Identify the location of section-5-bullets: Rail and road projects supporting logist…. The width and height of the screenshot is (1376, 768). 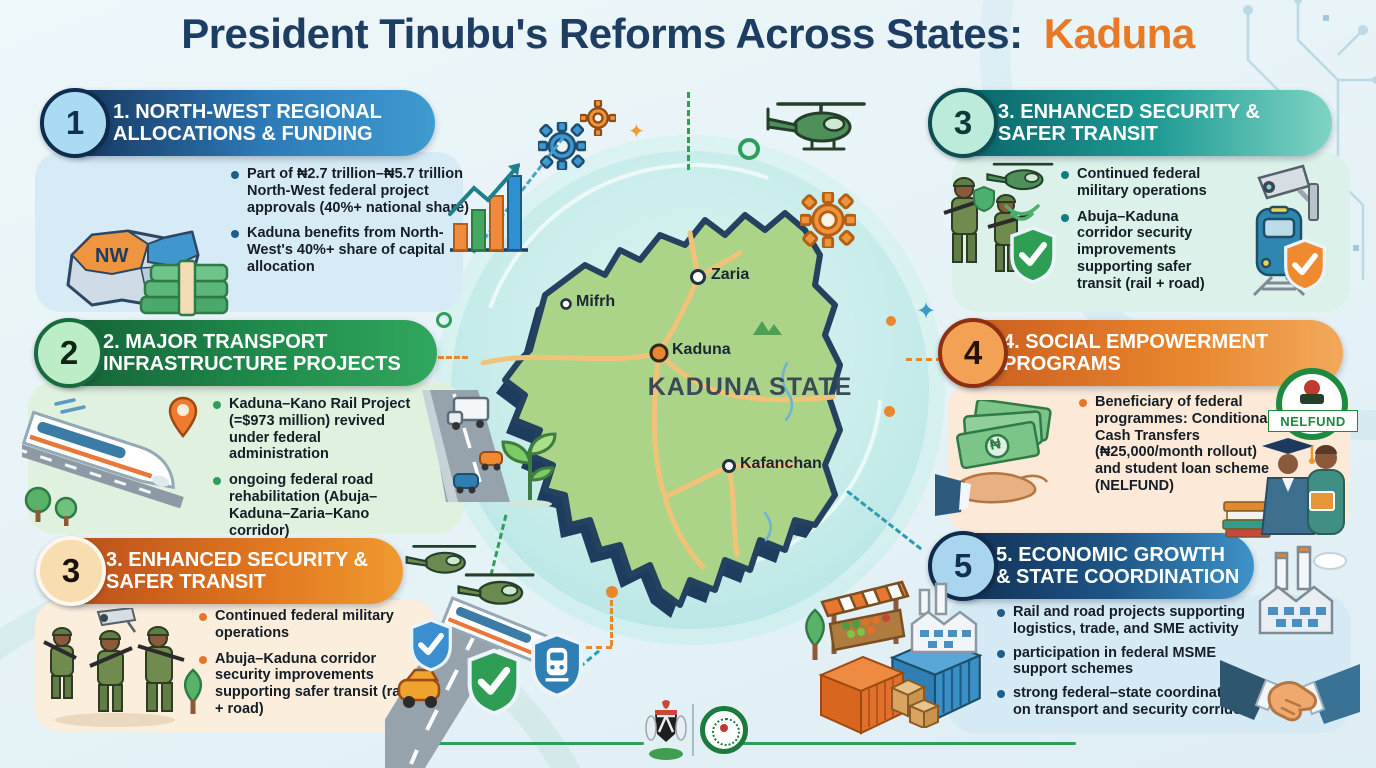
(1127, 666).